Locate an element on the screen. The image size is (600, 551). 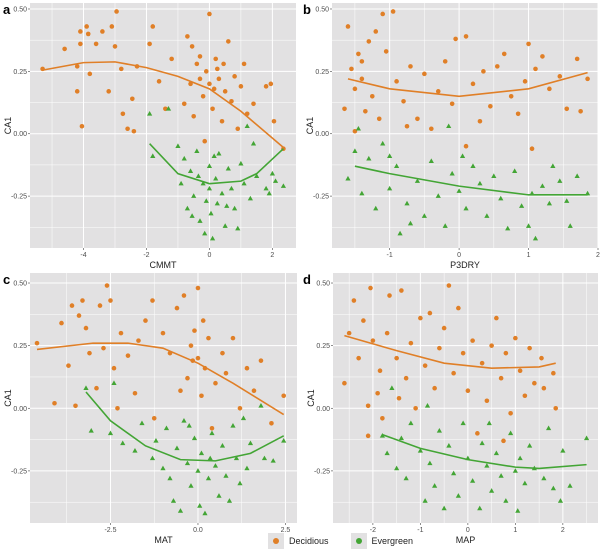
evergreen-fit-curve is located at coordinates (185, 426).